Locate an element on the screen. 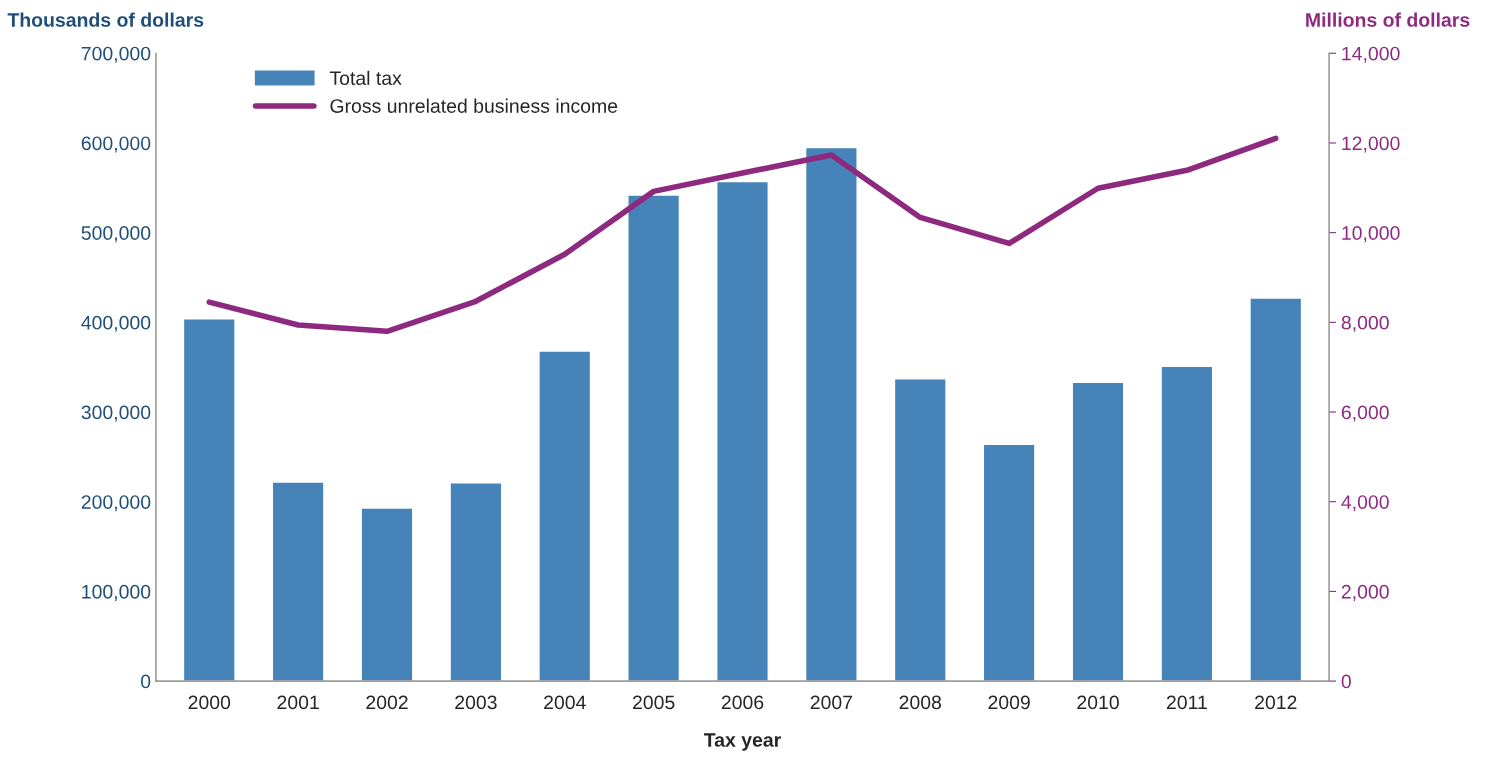 The height and width of the screenshot is (761, 1485). x-tick-label: 2009 is located at coordinates (1009, 702).